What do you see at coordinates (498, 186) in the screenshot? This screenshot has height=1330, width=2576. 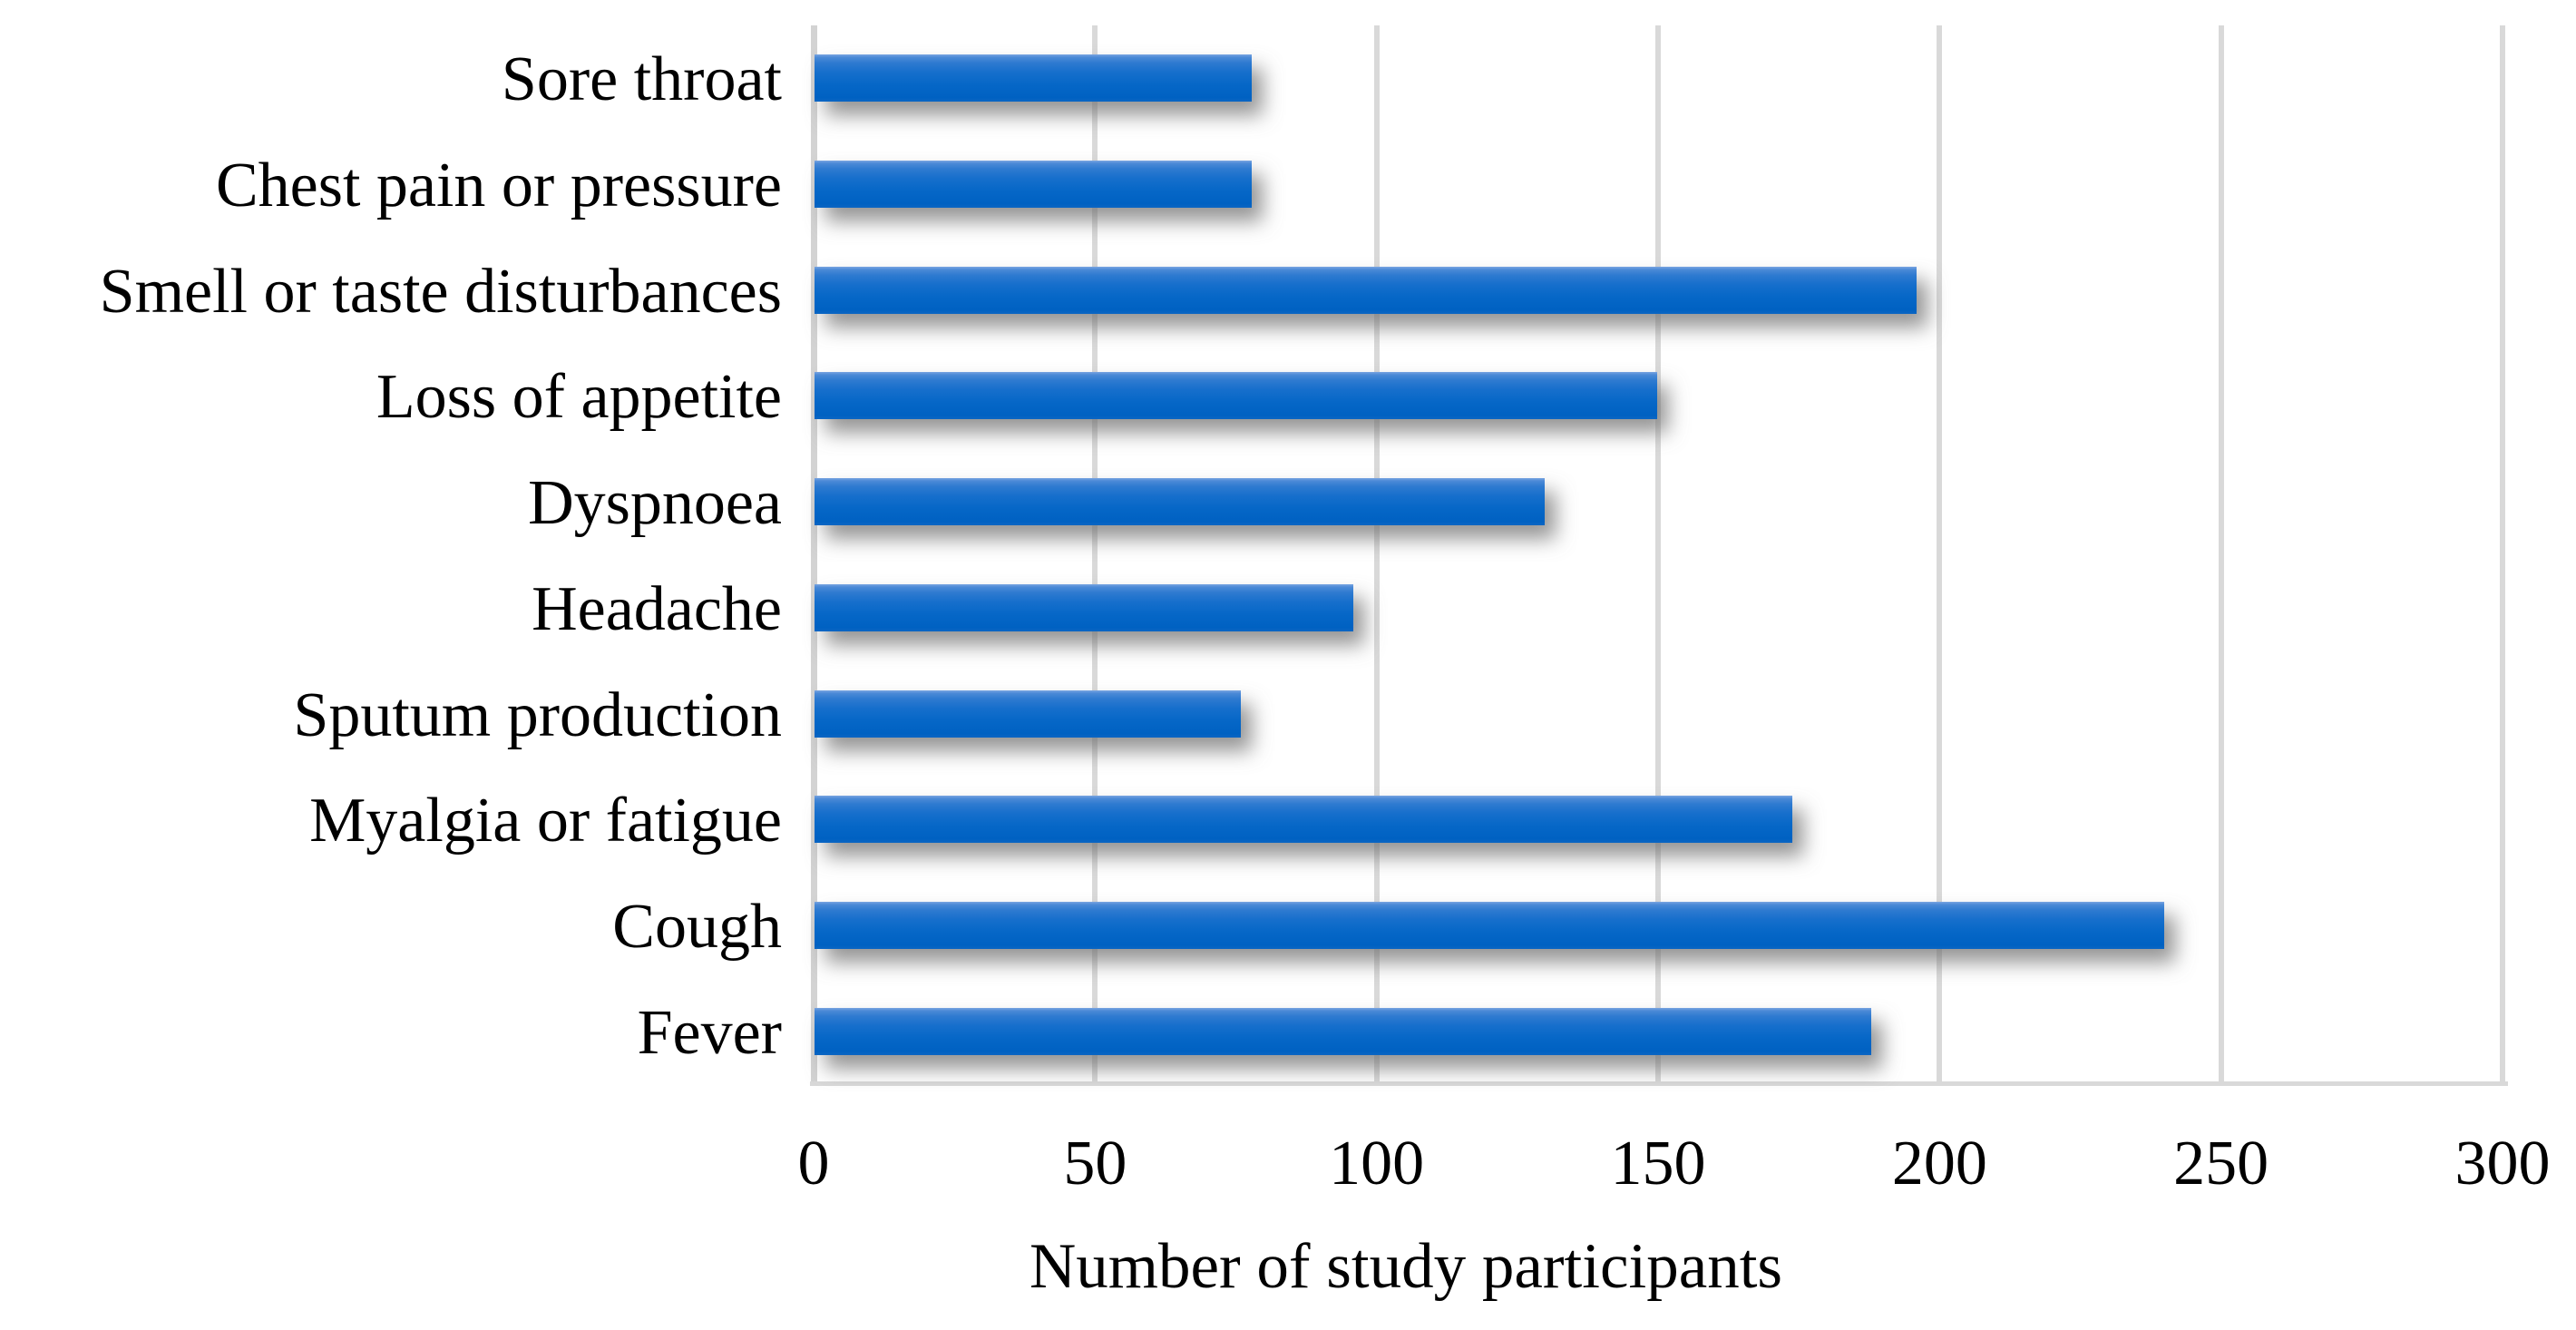 I see `category-label: Chest pain or pressure` at bounding box center [498, 186].